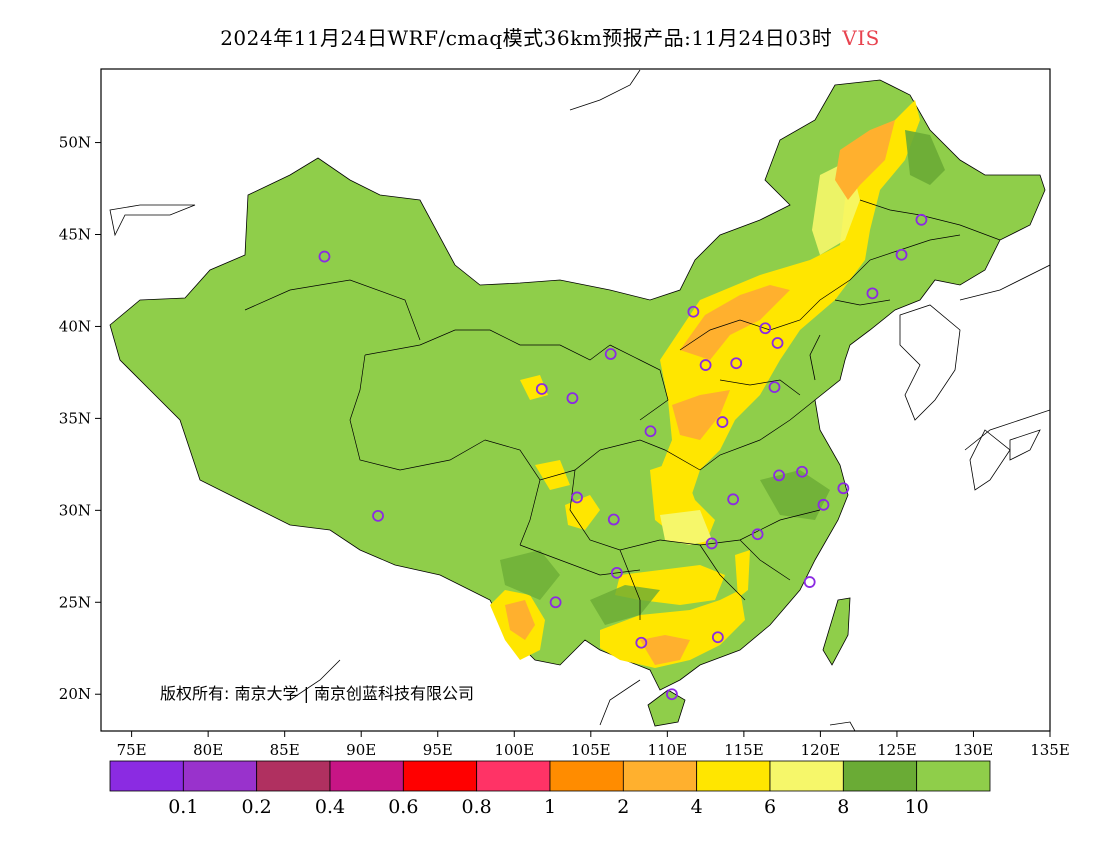 The image size is (1100, 850). I want to click on lat-tick-label: 40N, so click(75, 326).